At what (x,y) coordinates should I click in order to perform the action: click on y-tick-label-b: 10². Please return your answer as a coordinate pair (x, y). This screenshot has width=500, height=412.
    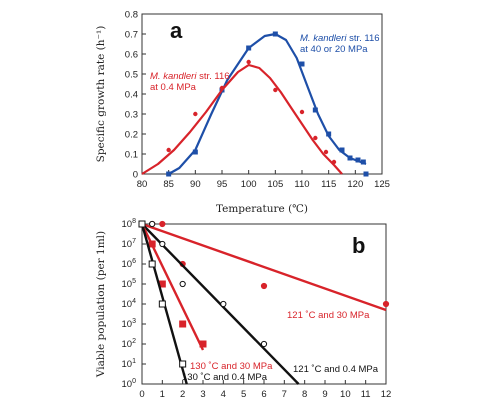
    Looking at the image, I should click on (129, 344).